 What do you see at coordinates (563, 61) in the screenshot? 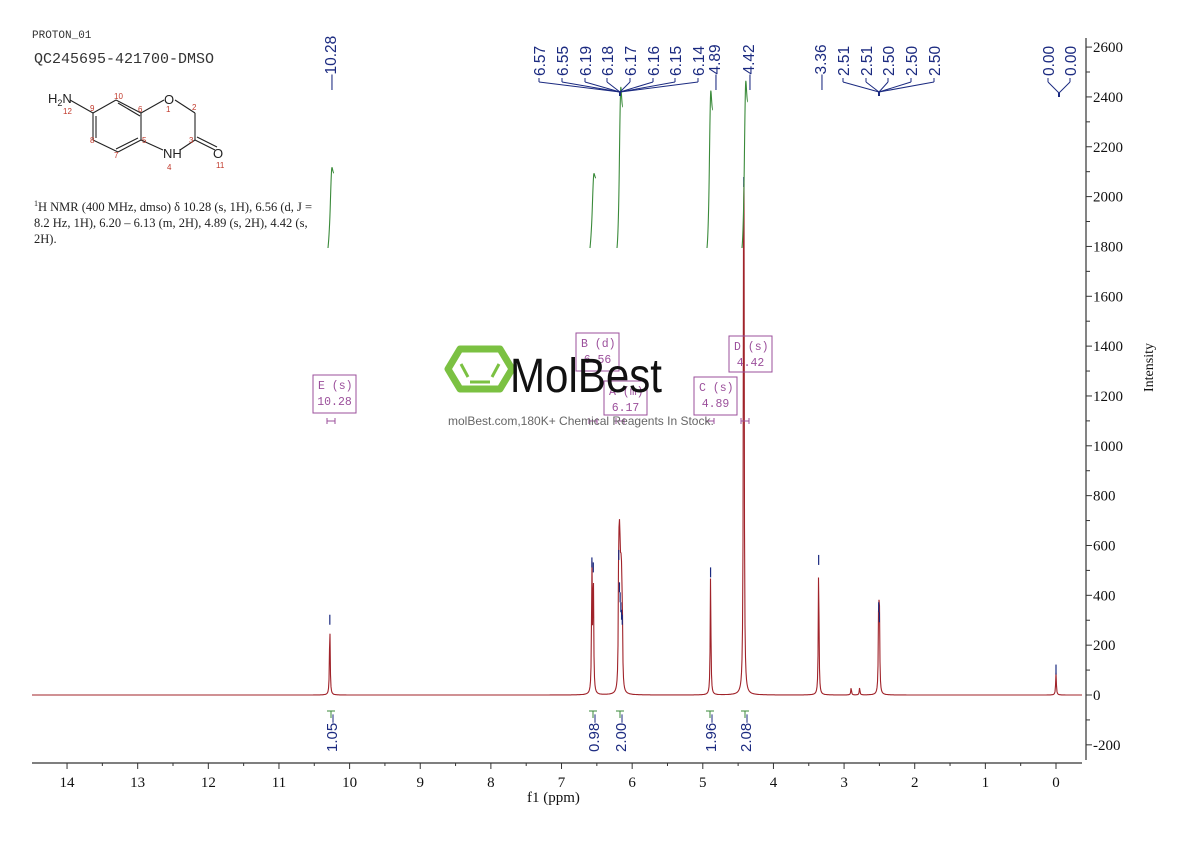
I see `peak-shift-label: 6.55` at bounding box center [563, 61].